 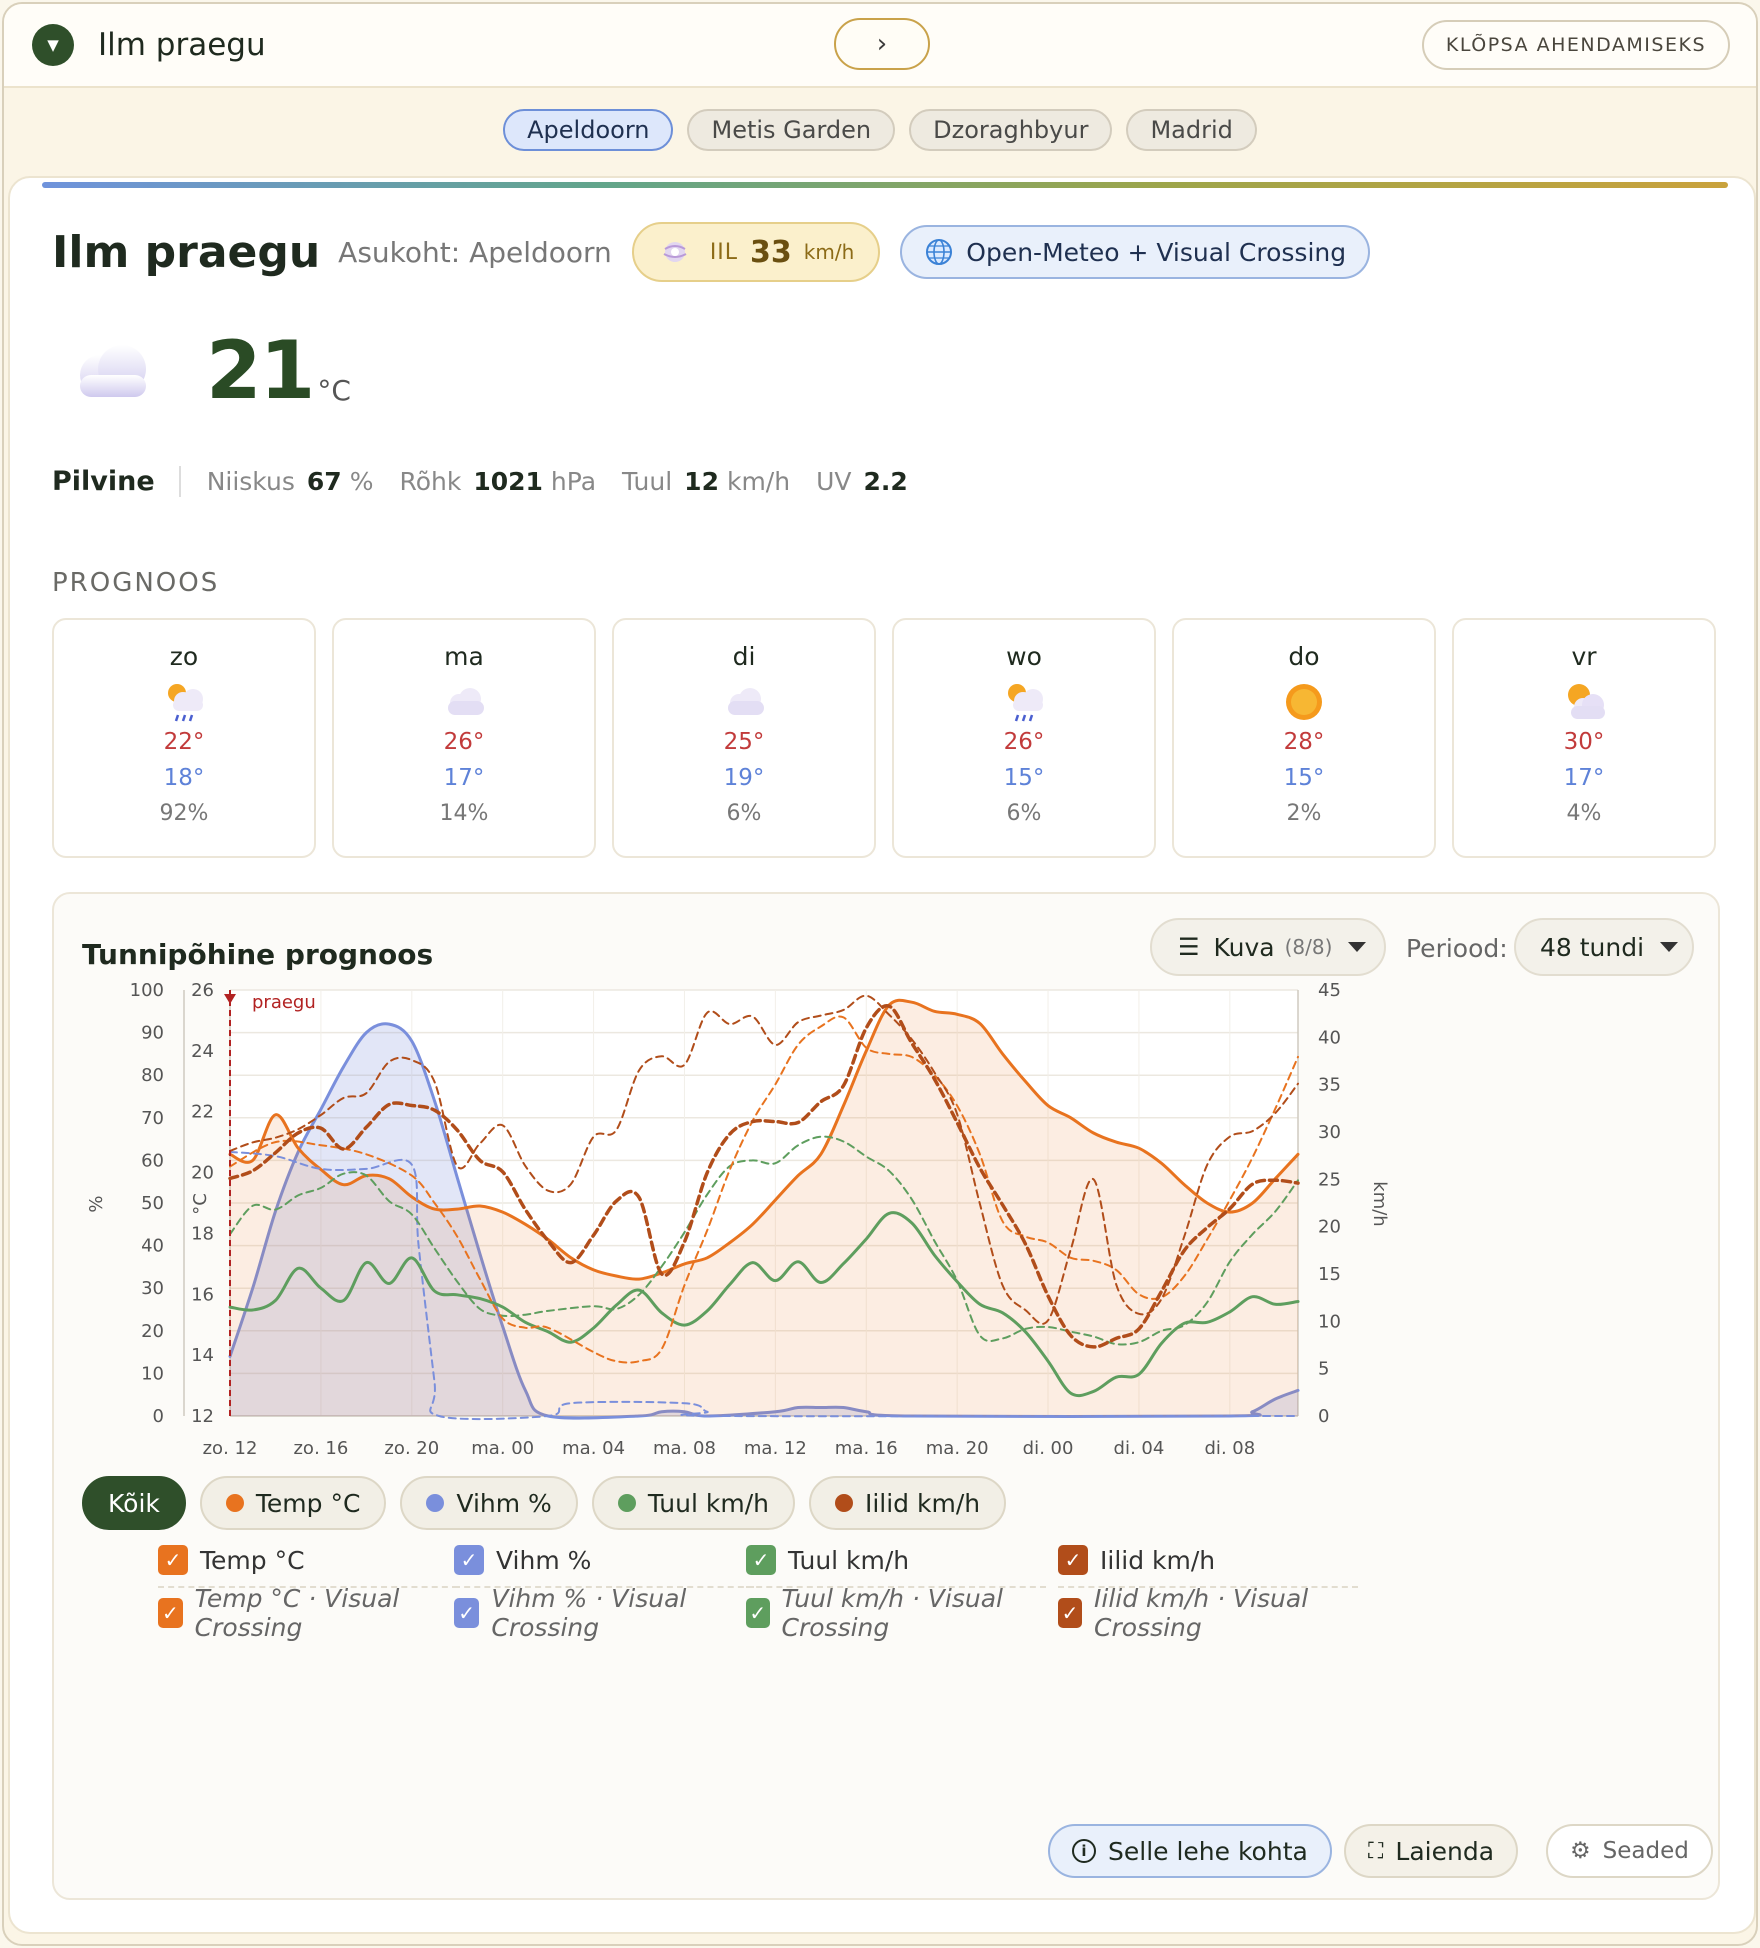 What do you see at coordinates (134, 1503) in the screenshot?
I see `filter-pill-all: Kõik` at bounding box center [134, 1503].